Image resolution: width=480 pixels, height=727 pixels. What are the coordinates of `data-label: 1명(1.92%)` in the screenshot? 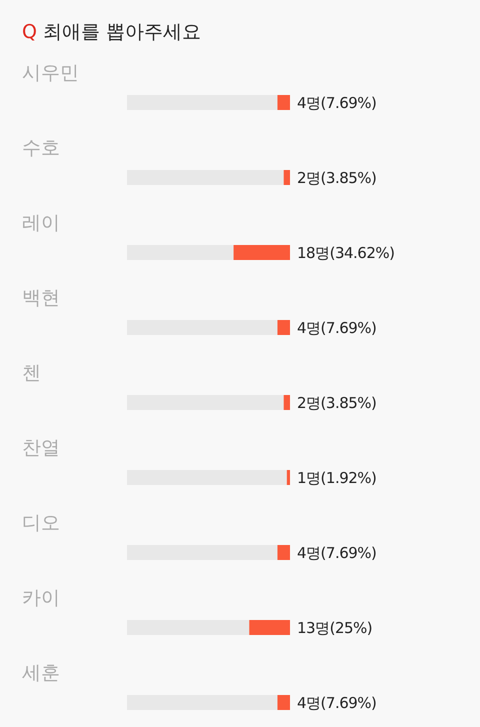 It's located at (336, 478).